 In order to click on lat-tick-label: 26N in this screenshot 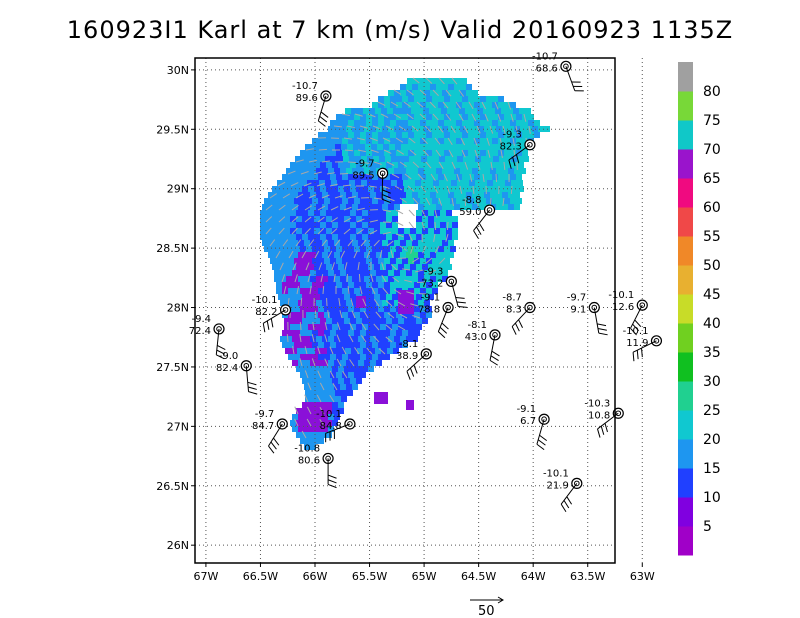, I will do `click(178, 545)`.